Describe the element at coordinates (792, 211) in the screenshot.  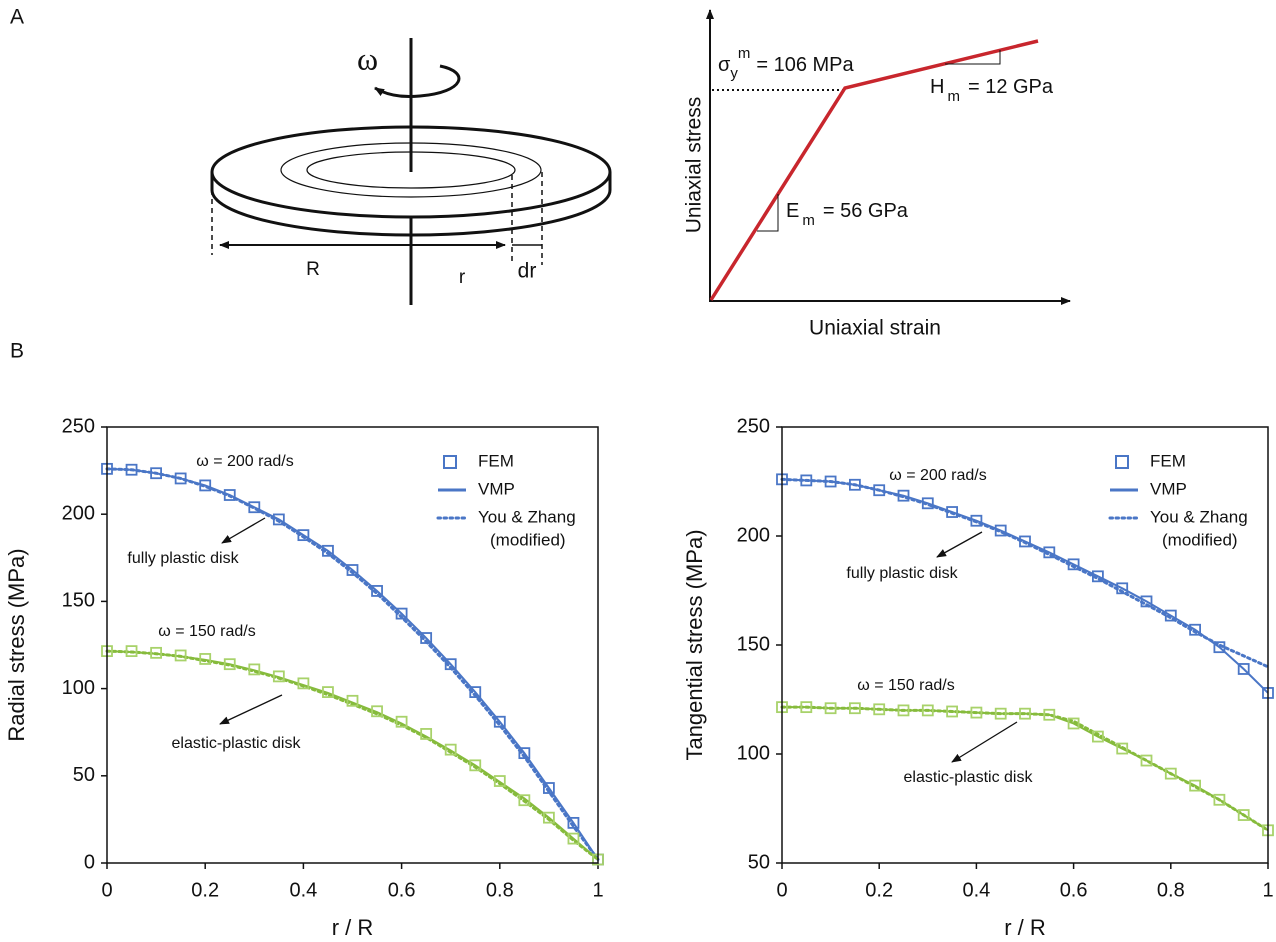
I see `symbol: E` at that location.